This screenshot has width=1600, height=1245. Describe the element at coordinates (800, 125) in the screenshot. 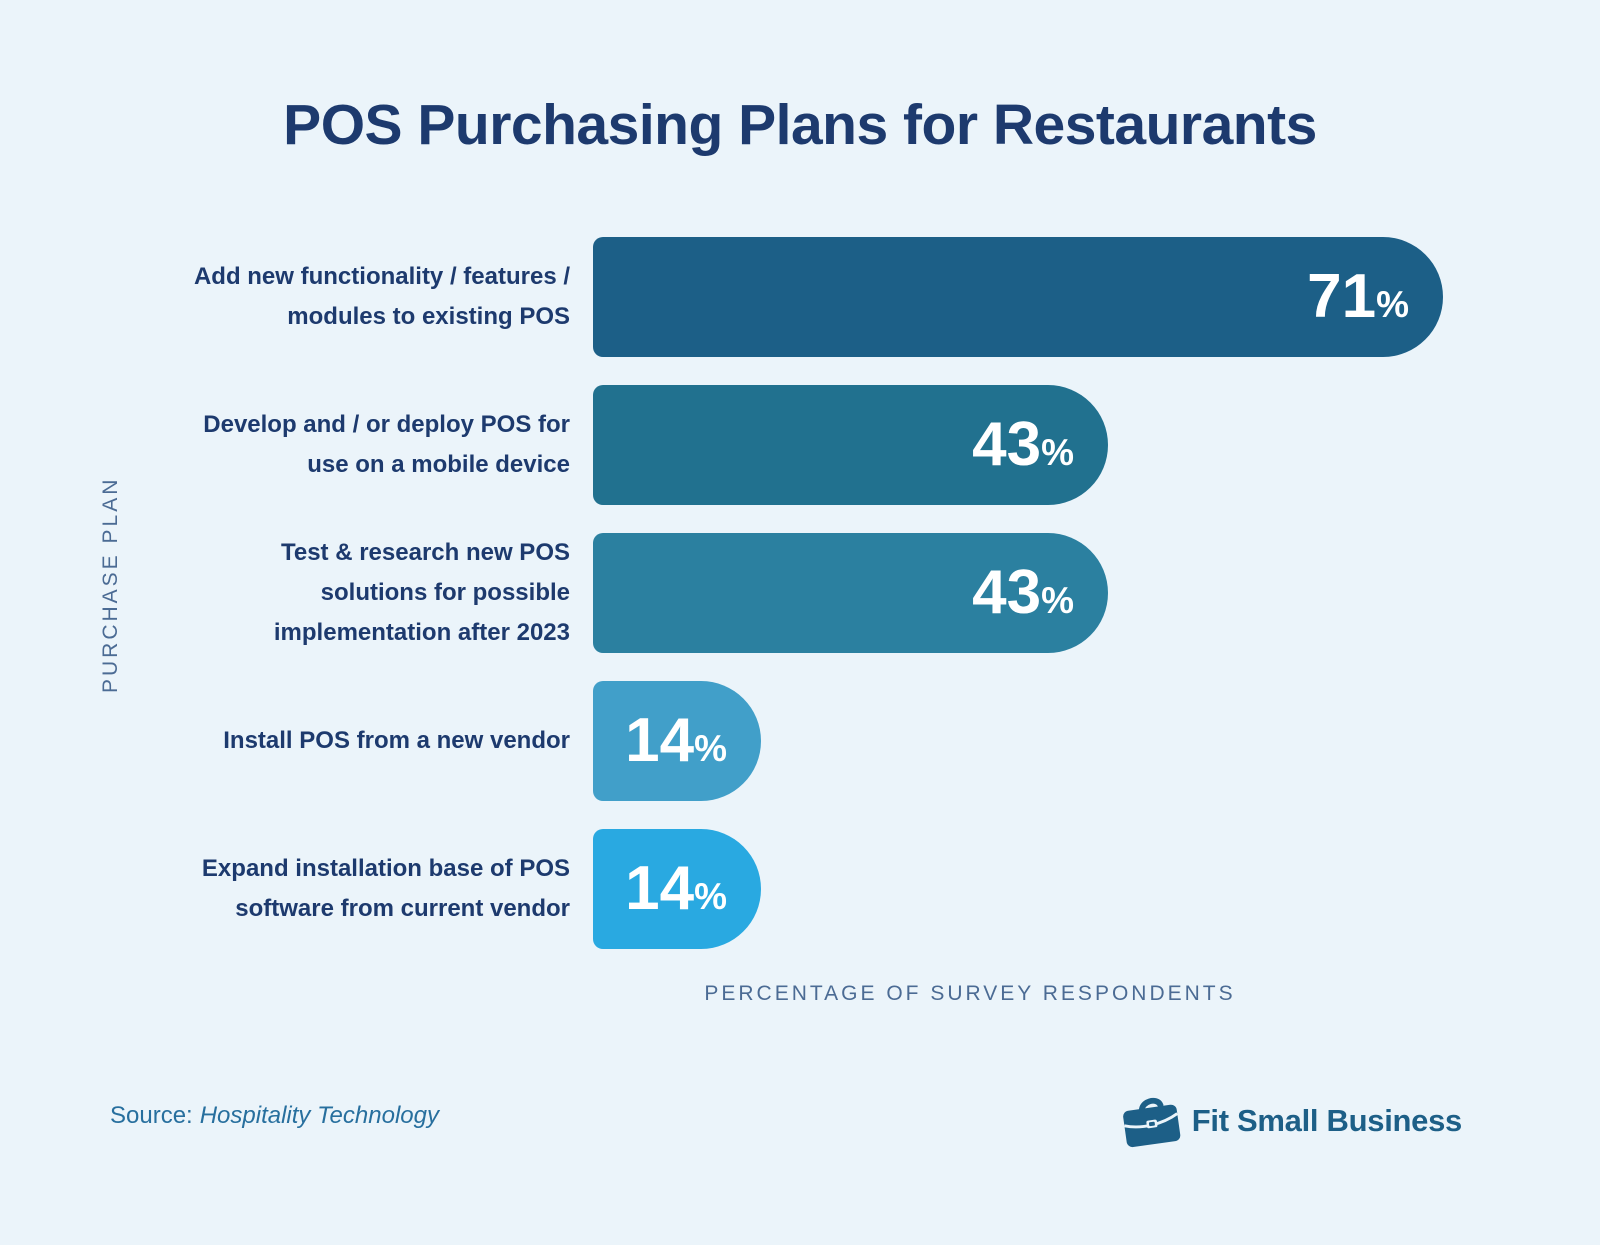

I see `page-title: POS Purchasing Plans for Restaurants` at that location.